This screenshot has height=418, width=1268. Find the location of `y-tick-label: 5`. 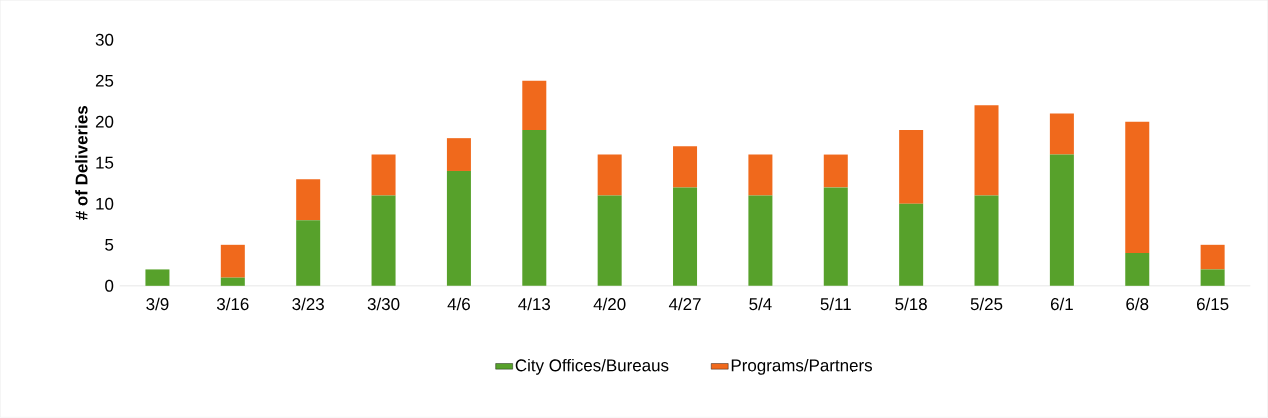

y-tick-label: 5 is located at coordinates (109, 245).